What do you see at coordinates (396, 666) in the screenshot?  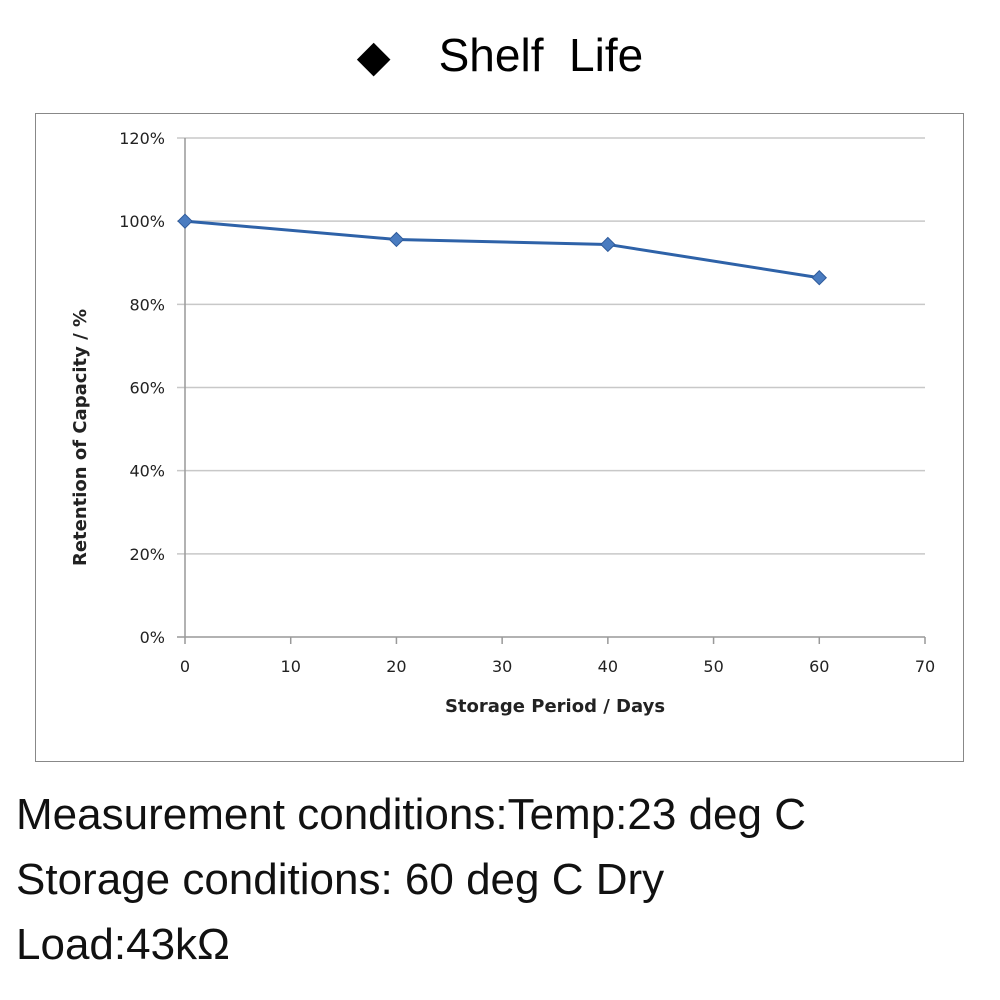 I see `x-tick-label: 20` at bounding box center [396, 666].